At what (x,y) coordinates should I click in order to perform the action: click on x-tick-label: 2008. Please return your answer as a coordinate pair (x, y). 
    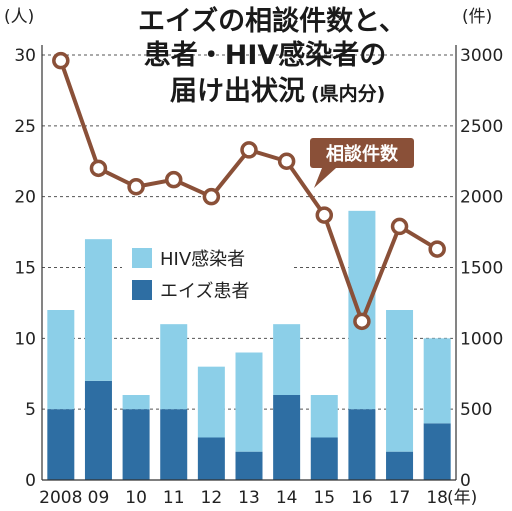
    Looking at the image, I should click on (60, 498).